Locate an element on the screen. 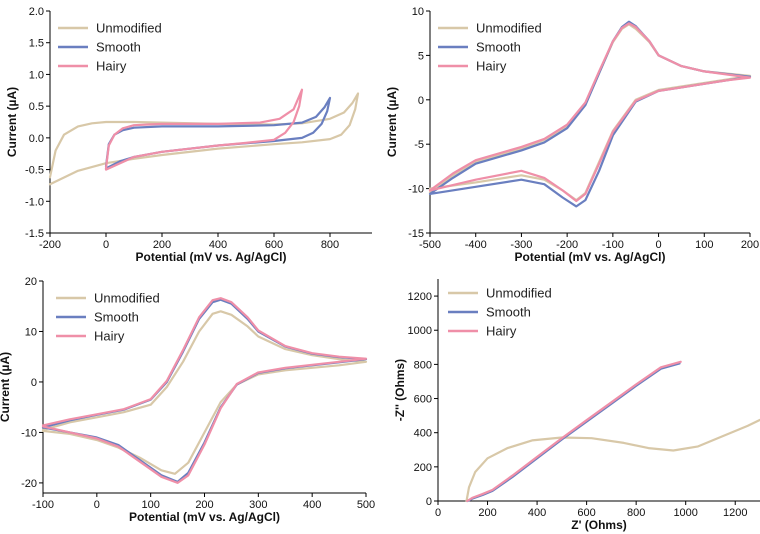  y-tick-label: -1.0 is located at coordinates (34, 202).